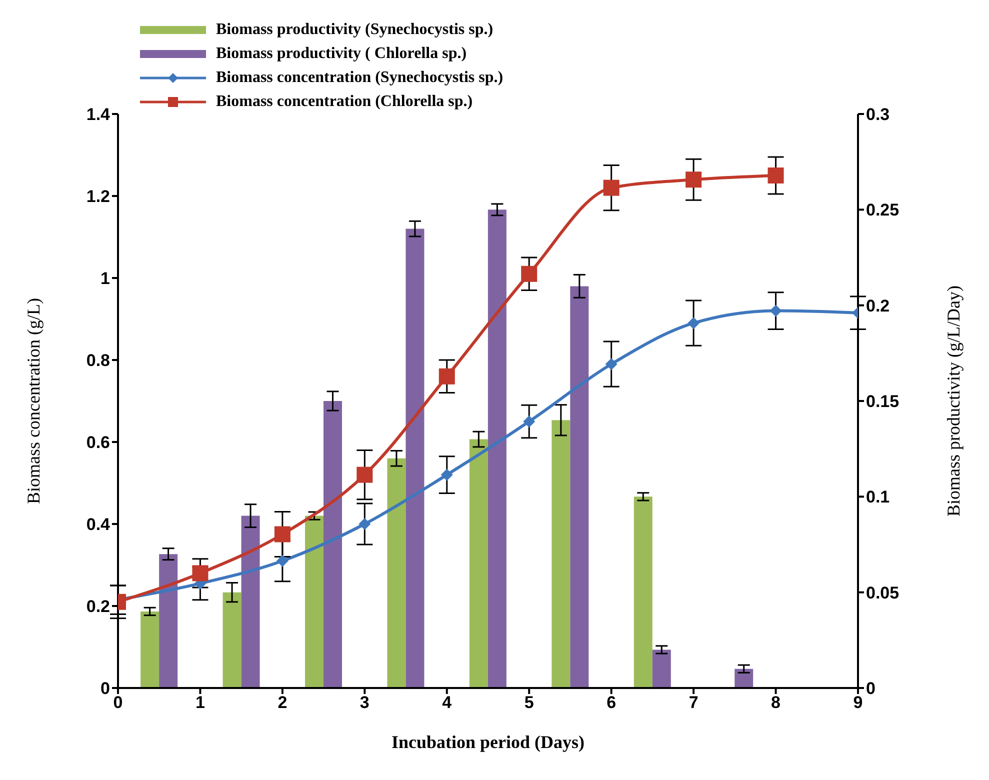 The width and height of the screenshot is (989, 780). Describe the element at coordinates (776, 702) in the screenshot. I see `x-tick-label: 8` at that location.